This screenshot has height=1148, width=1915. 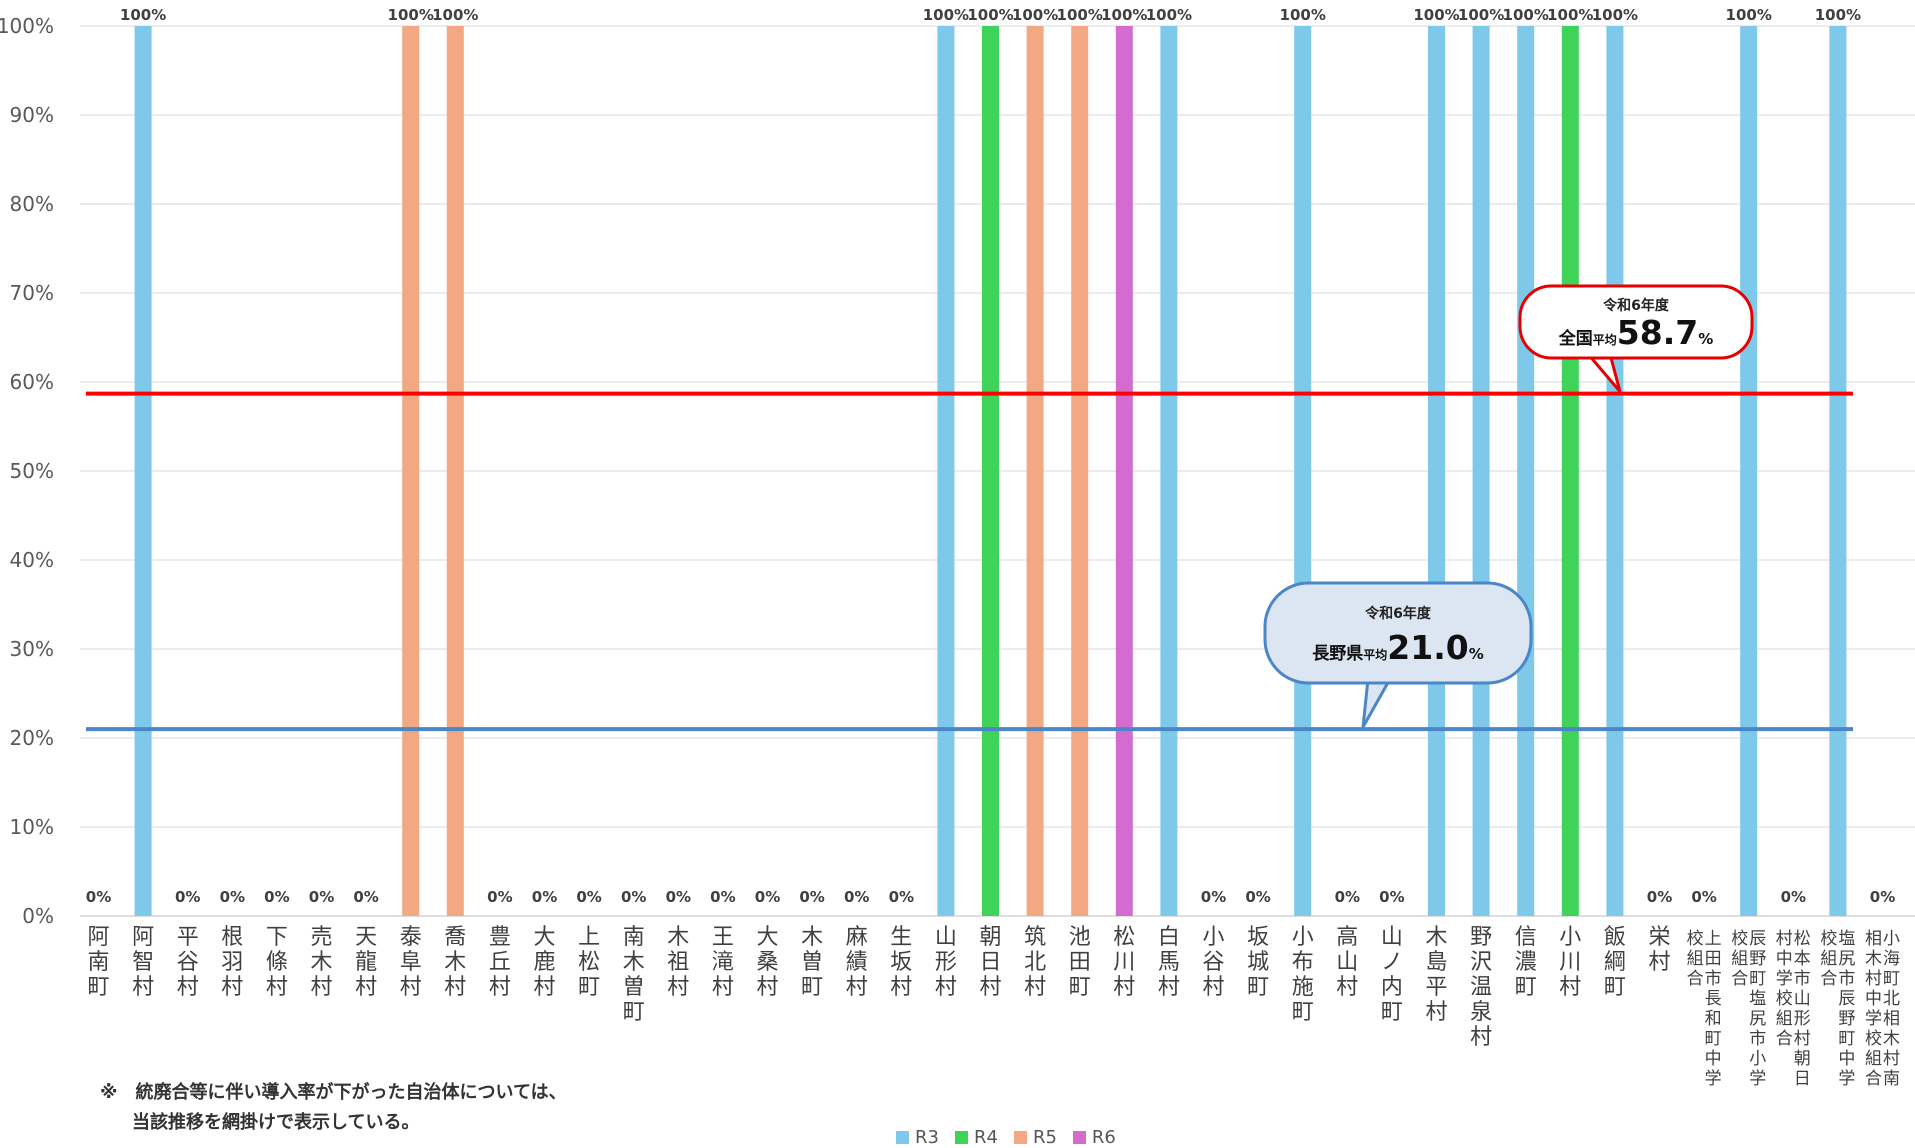 What do you see at coordinates (1035, 937) in the screenshot?
I see `svg-text: 筑` at bounding box center [1035, 937].